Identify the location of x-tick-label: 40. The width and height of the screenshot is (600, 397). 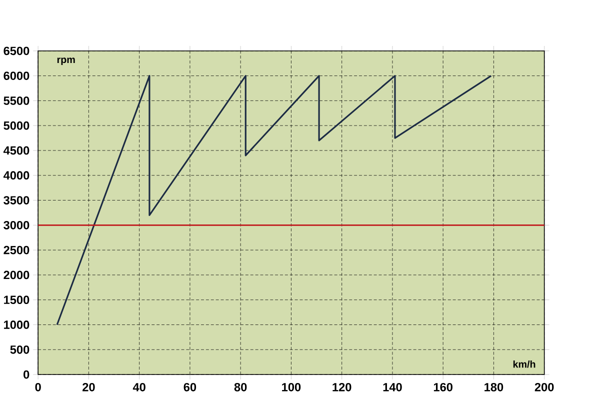
(139, 387).